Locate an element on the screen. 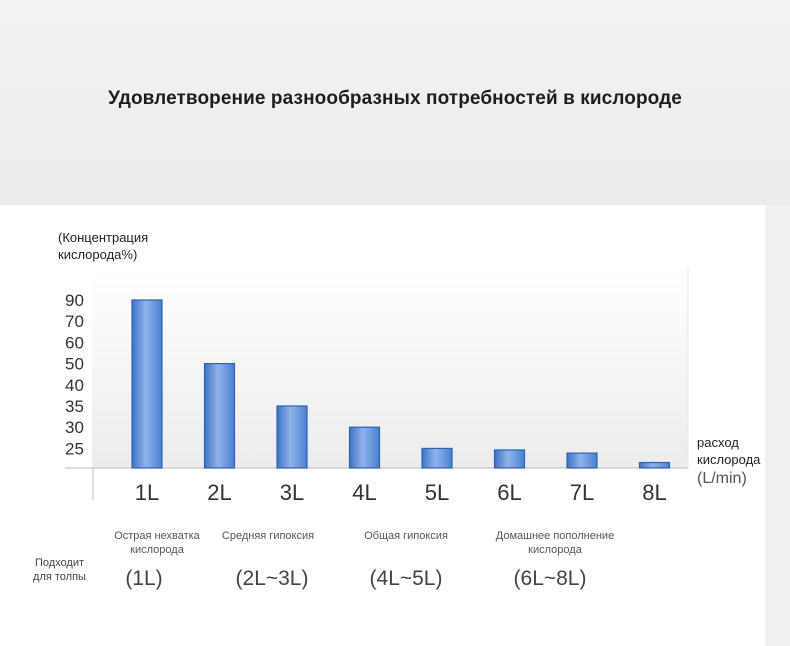 The image size is (790, 646). y-tick-label: 60 is located at coordinates (74, 342).